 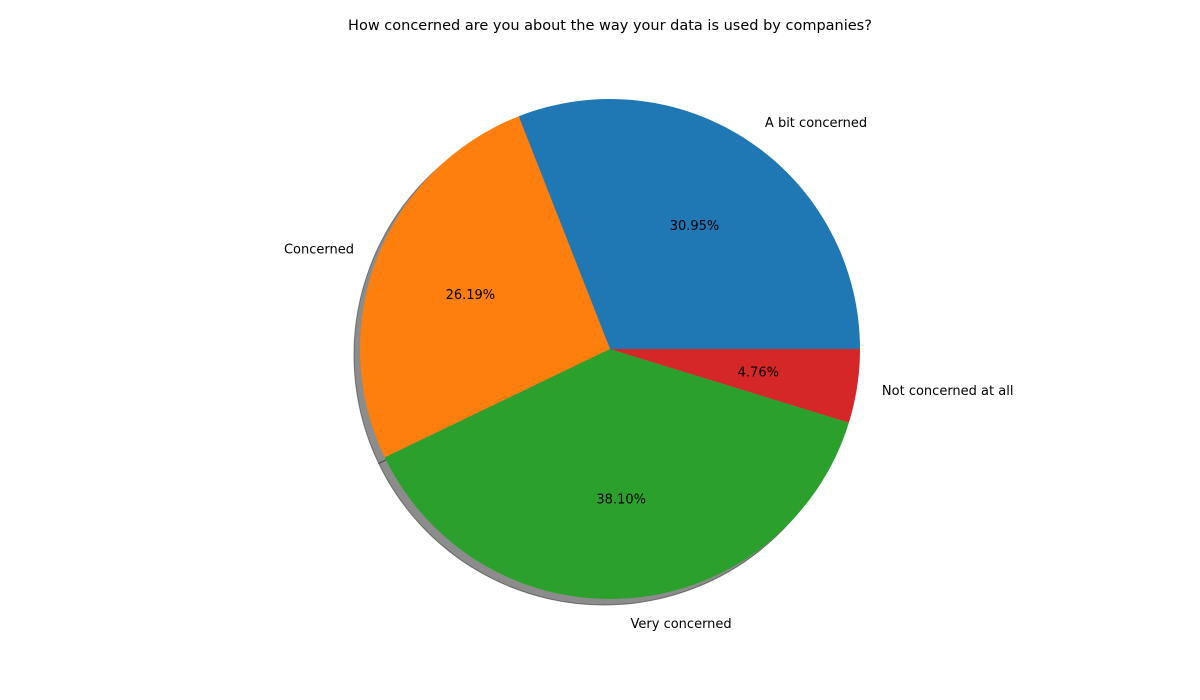 I want to click on slice-percent-very-concerned: 38.10%, so click(x=621, y=500).